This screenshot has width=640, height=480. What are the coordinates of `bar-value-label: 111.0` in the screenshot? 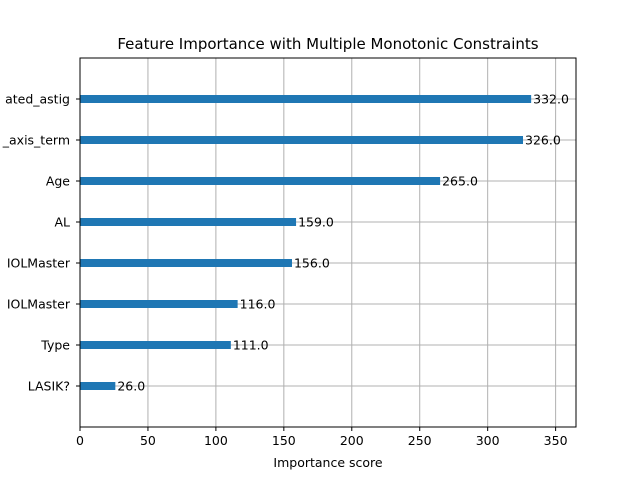 It's located at (251, 345).